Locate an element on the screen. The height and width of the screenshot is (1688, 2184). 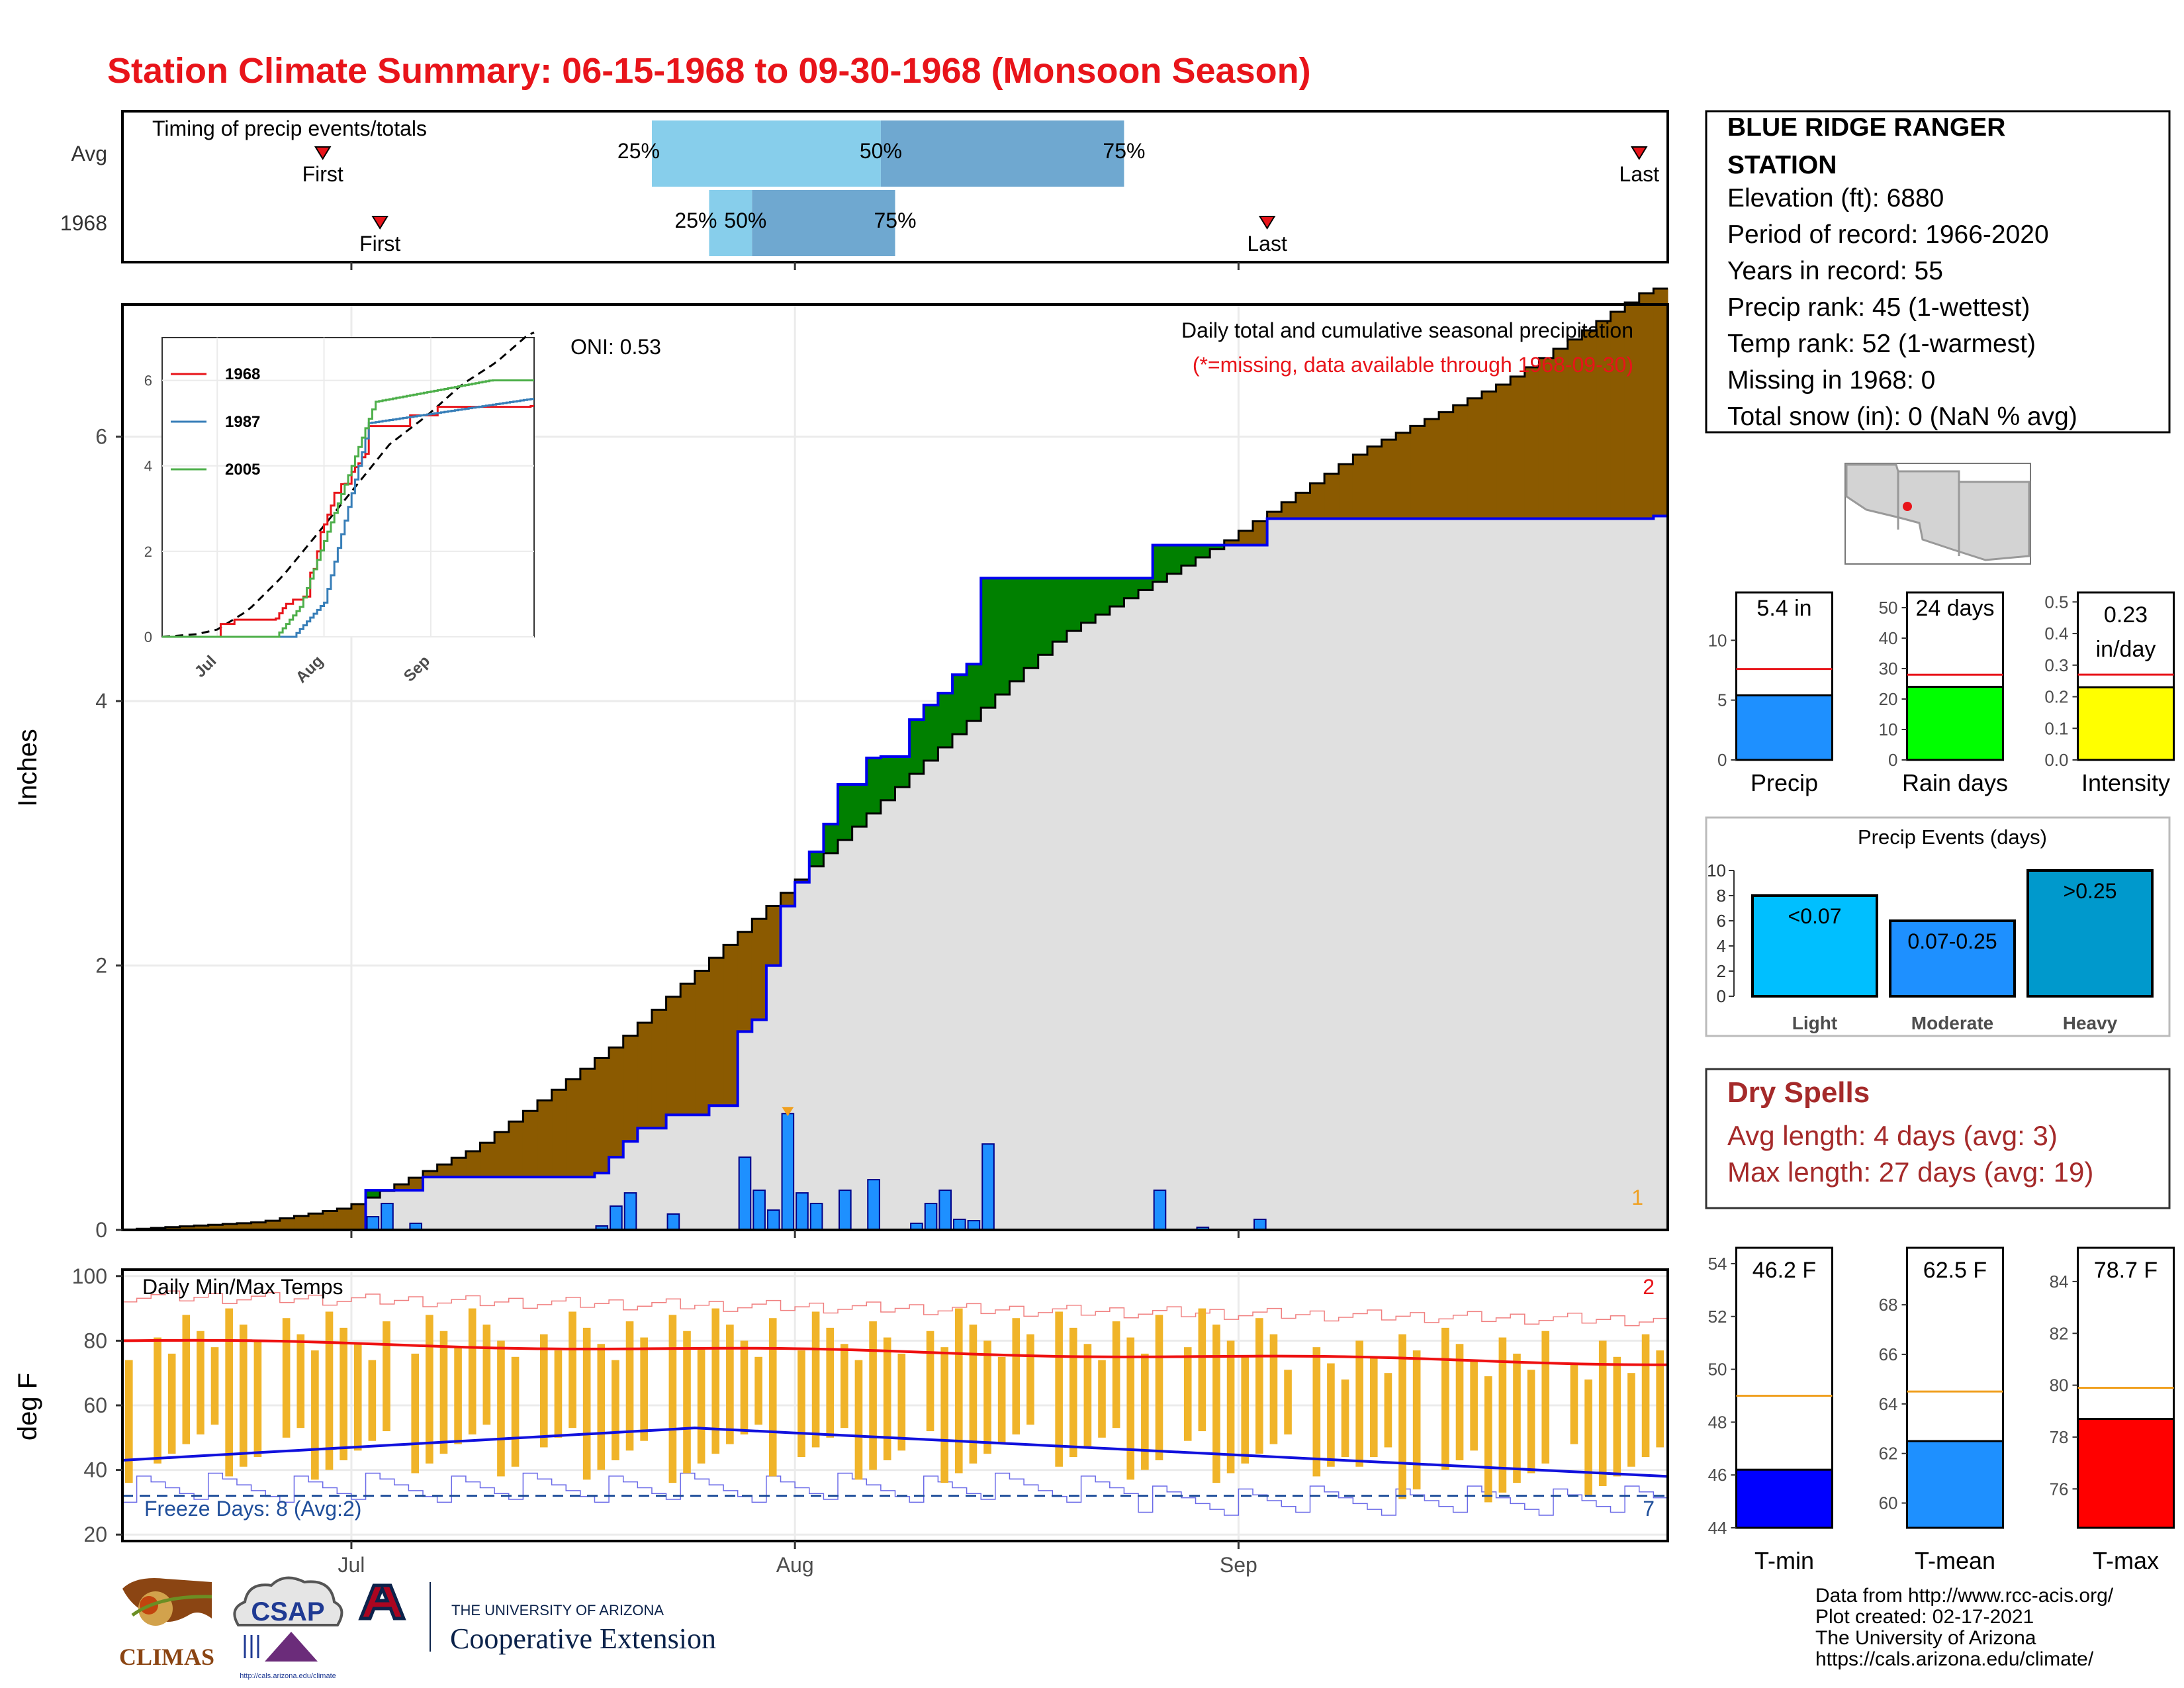
side-rain-days-label: Rain days is located at coordinates (1955, 782).